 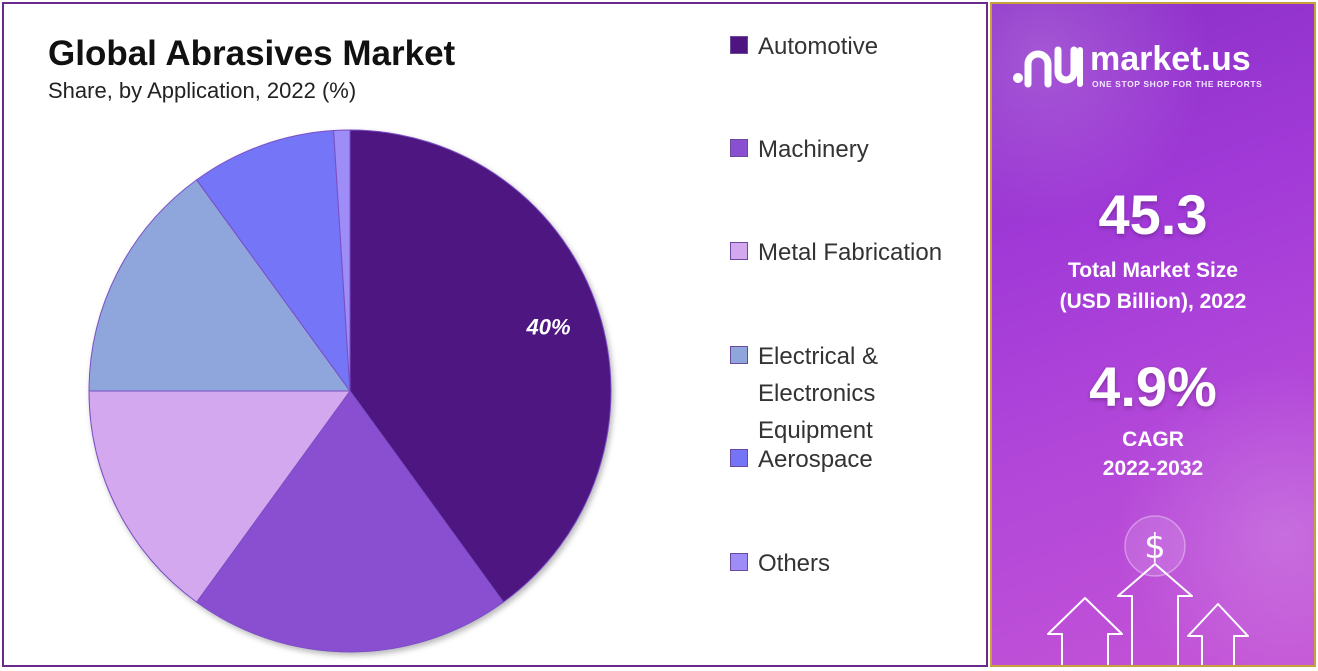 I want to click on market-size-label-year: (USD Billion), 2022, so click(x=1153, y=301).